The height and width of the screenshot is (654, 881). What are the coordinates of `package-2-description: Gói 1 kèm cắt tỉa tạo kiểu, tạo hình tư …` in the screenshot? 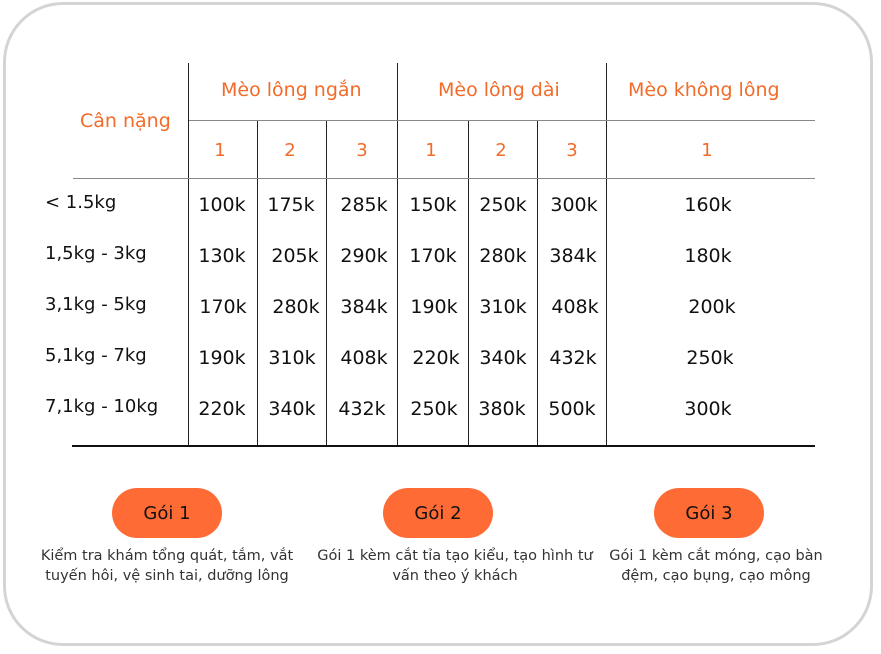 It's located at (455, 566).